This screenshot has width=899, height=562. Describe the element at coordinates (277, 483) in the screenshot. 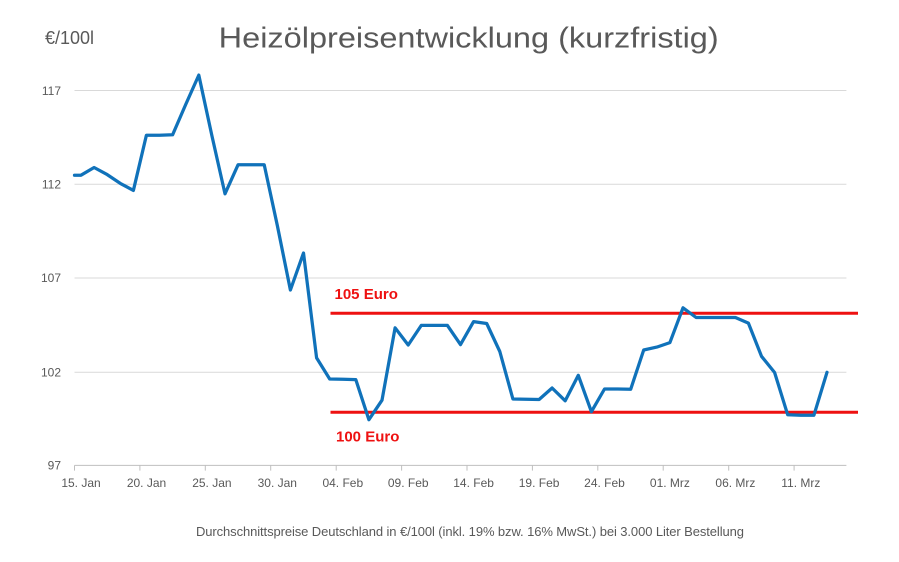

I see `svg-text: 30. Jan` at that location.